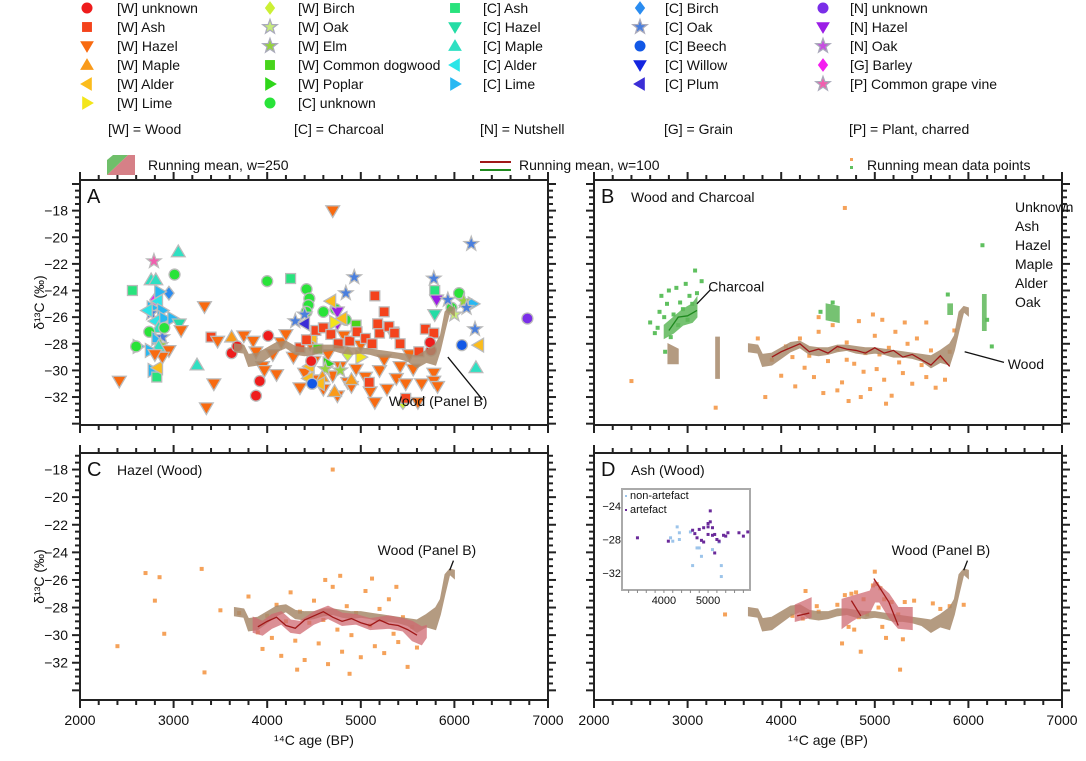 This screenshot has height=761, width=1086. Describe the element at coordinates (56, 497) in the screenshot. I see `y-tick-label: −20` at that location.